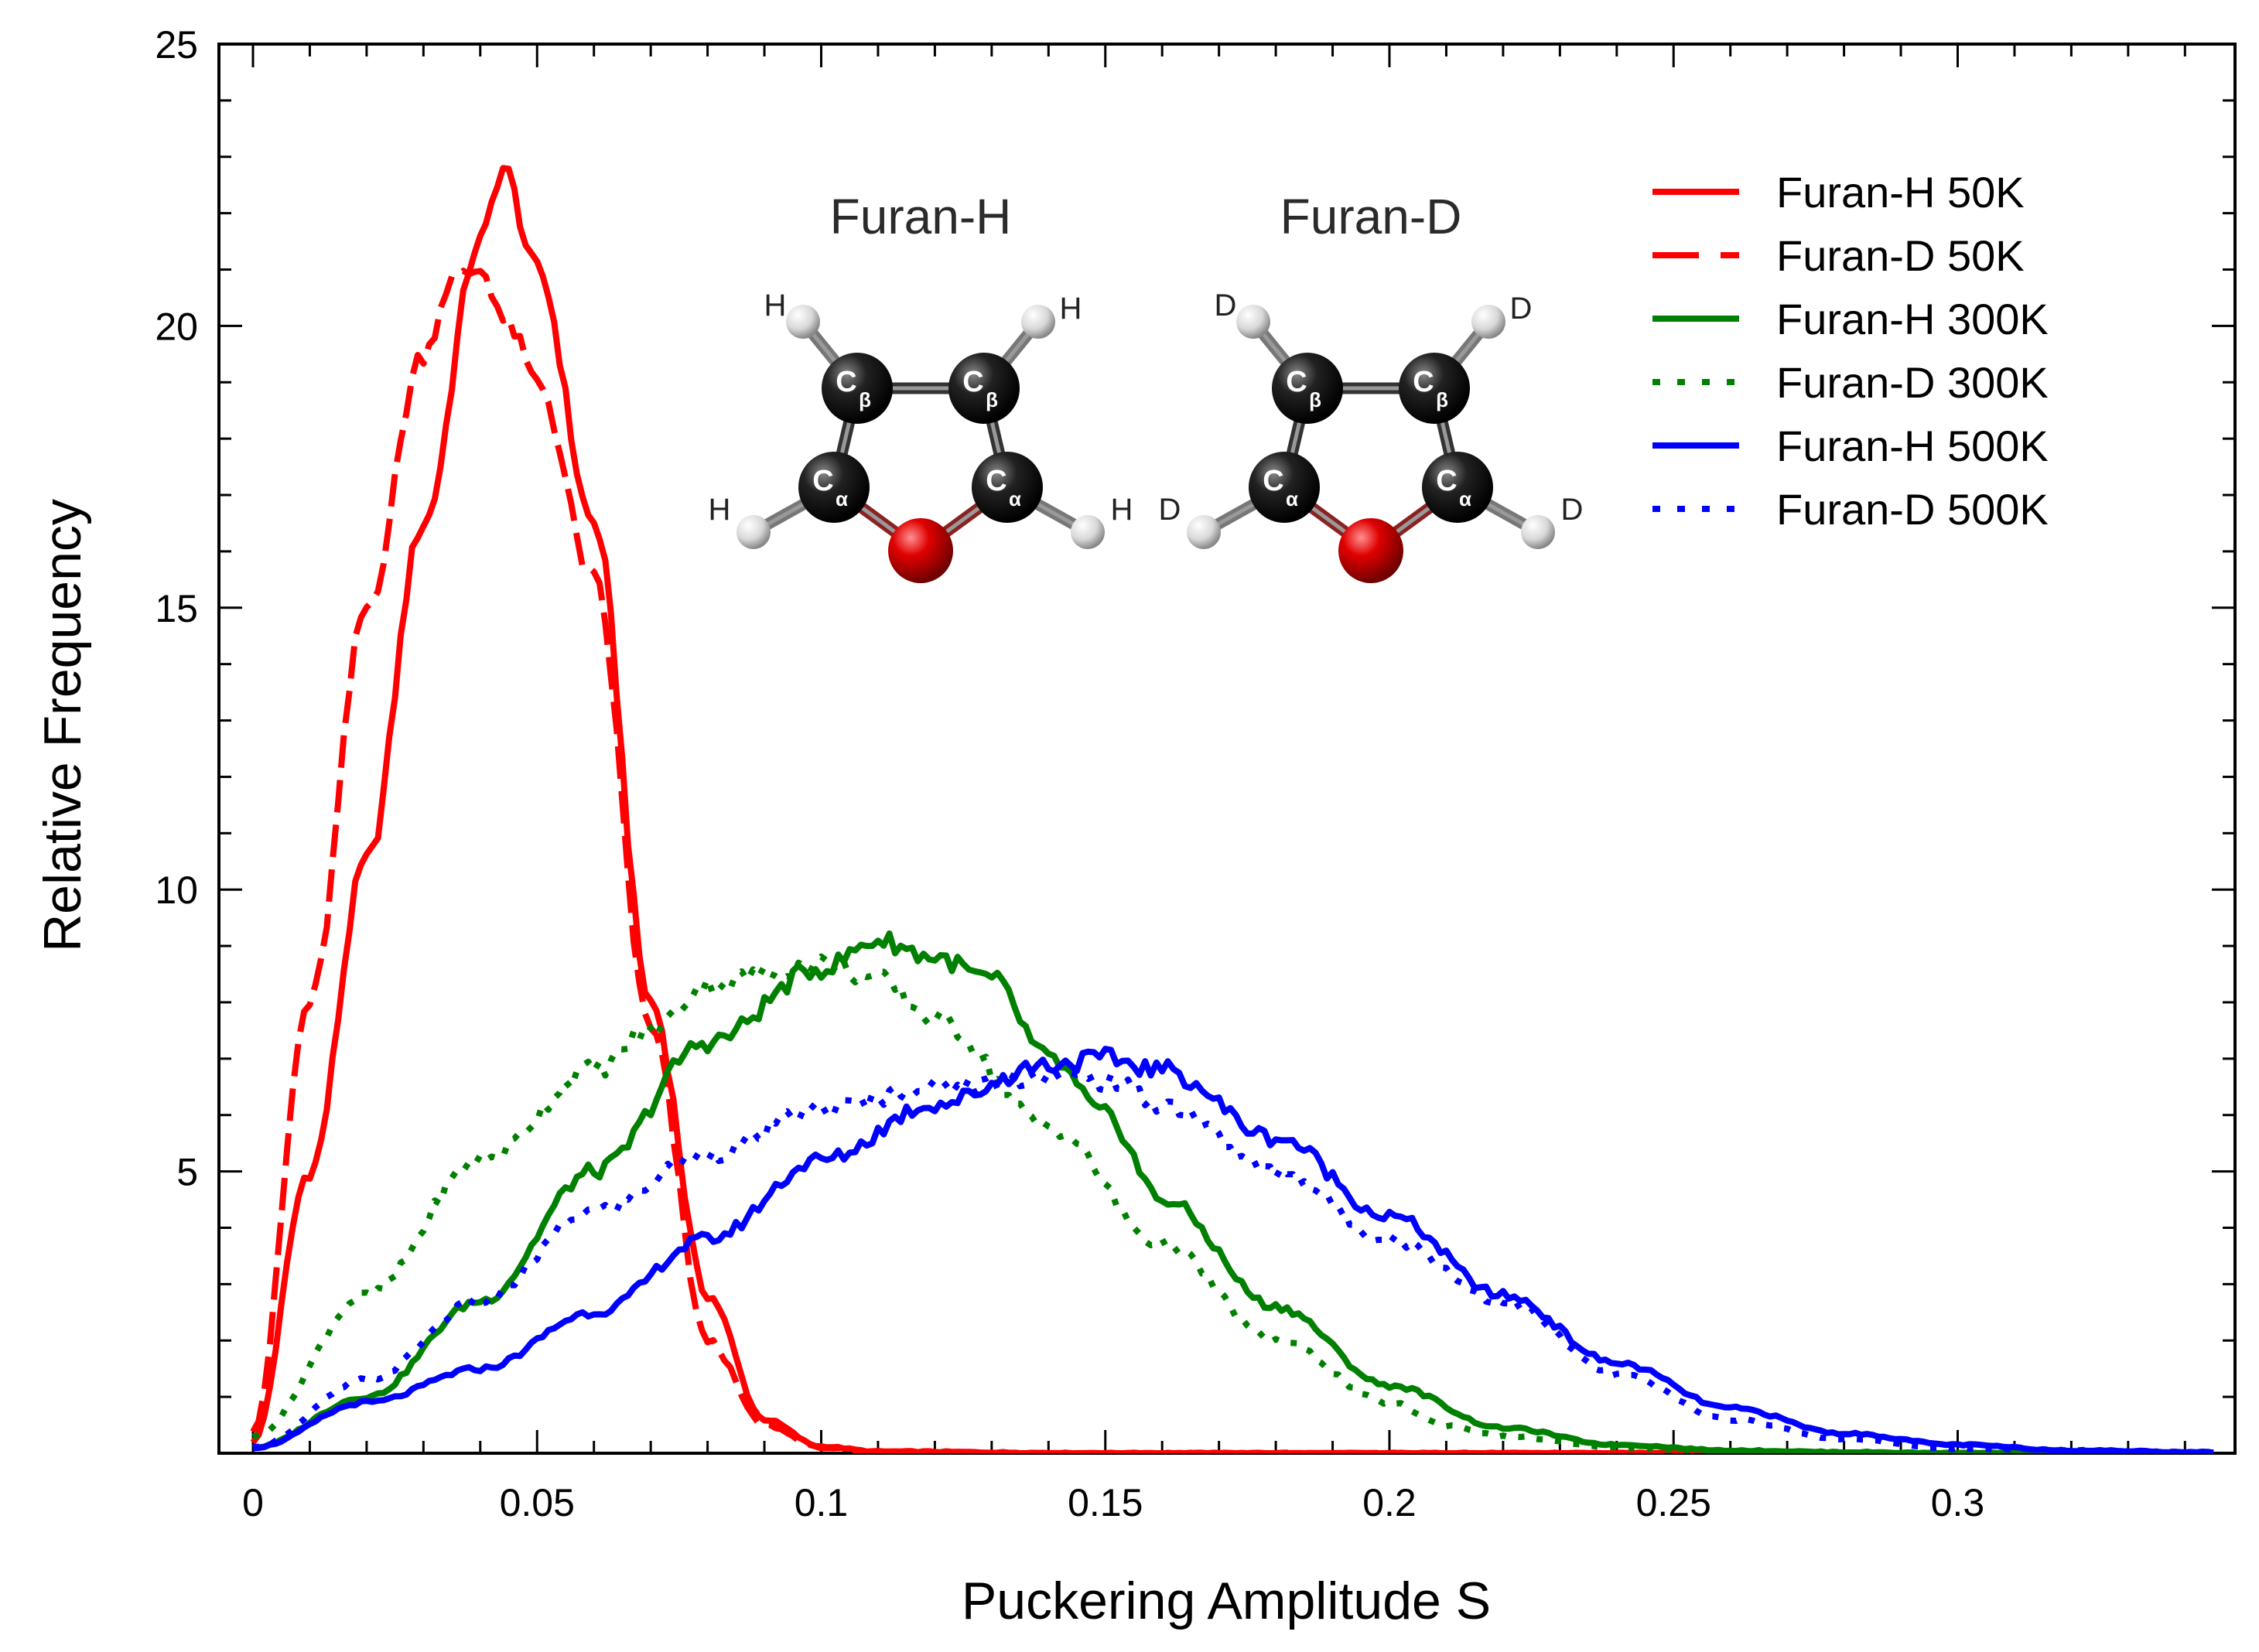 This screenshot has height=1652, width=2259. What do you see at coordinates (176, 326) in the screenshot?
I see `y-tick-label: 20` at bounding box center [176, 326].